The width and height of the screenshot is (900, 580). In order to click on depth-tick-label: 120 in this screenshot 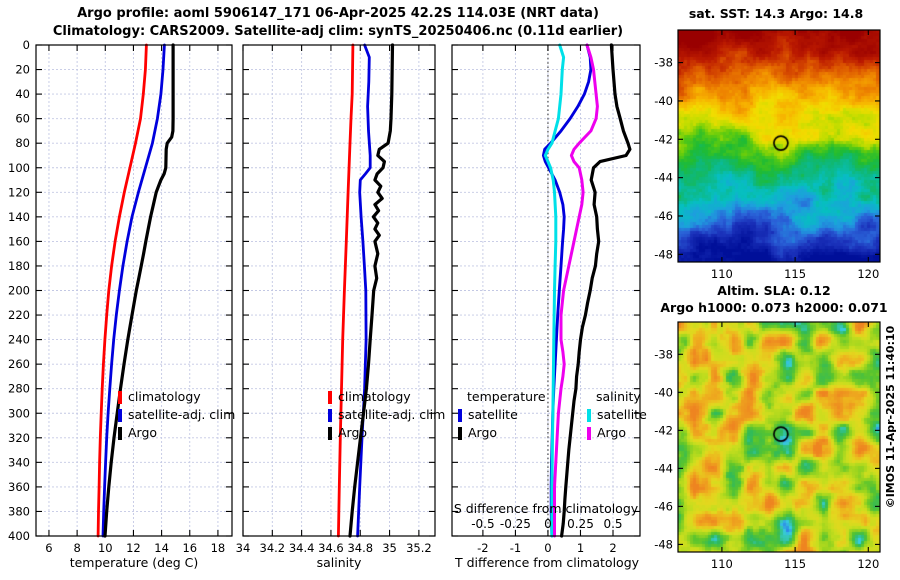, I will do `click(19, 192)`.